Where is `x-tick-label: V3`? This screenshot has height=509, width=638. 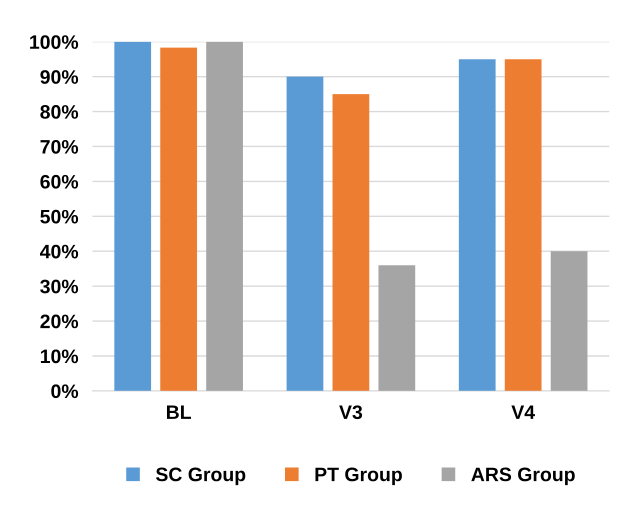
x-tick-label: V3 is located at coordinates (350, 412).